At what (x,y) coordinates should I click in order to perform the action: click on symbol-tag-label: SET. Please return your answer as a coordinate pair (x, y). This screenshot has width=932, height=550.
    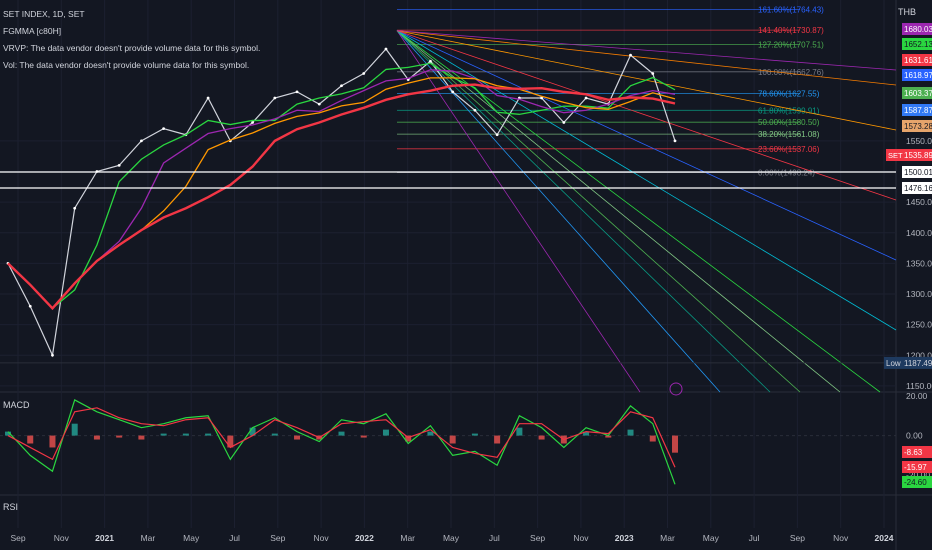
    Looking at the image, I should click on (895, 155).